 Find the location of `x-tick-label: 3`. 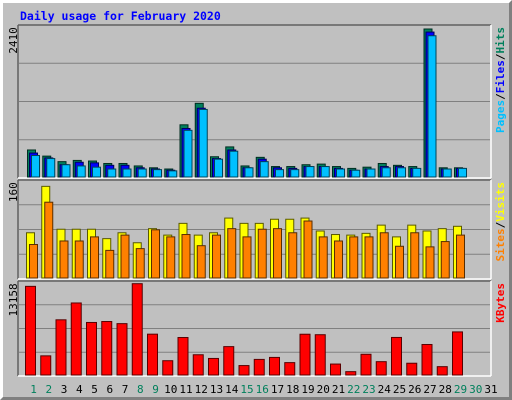

x-tick-label: 3 is located at coordinates (64, 389).